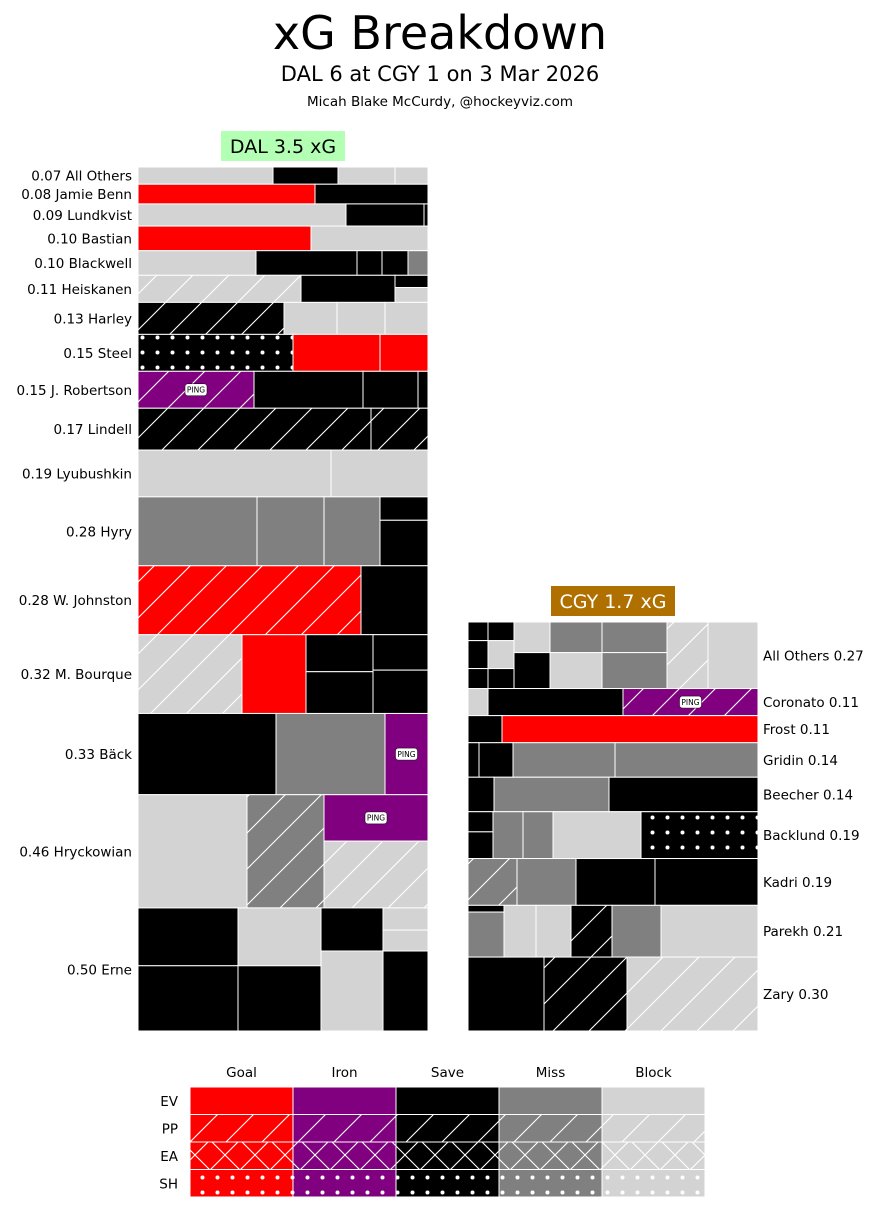 The height and width of the screenshot is (1207, 880). Describe the element at coordinates (376, 818) in the screenshot. I see `ping-label: PING` at that location.